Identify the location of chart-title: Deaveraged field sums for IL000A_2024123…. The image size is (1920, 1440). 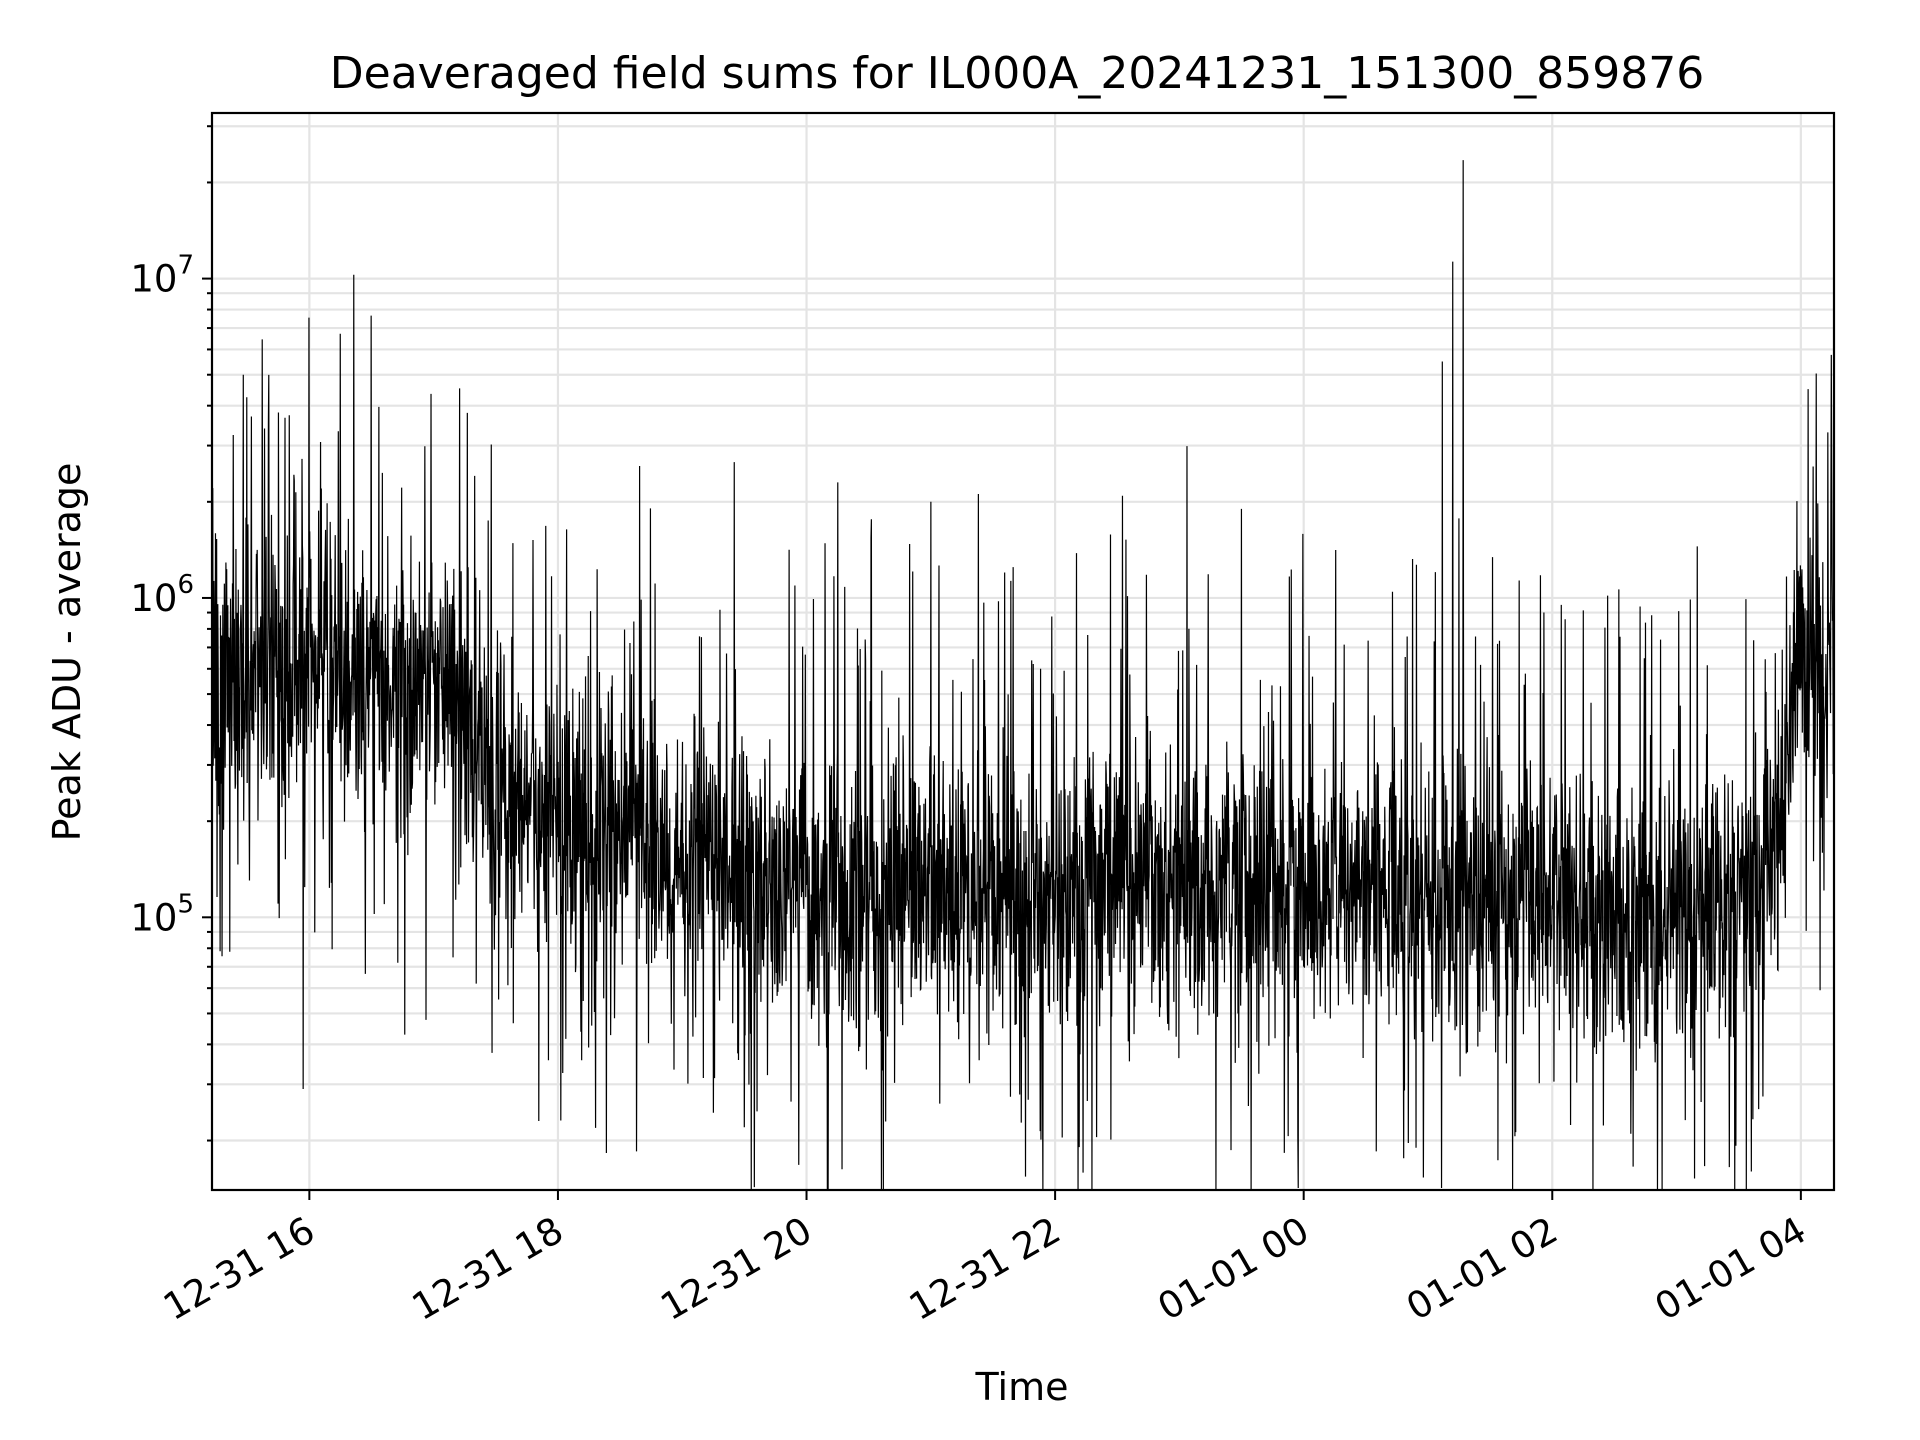
(1017, 73).